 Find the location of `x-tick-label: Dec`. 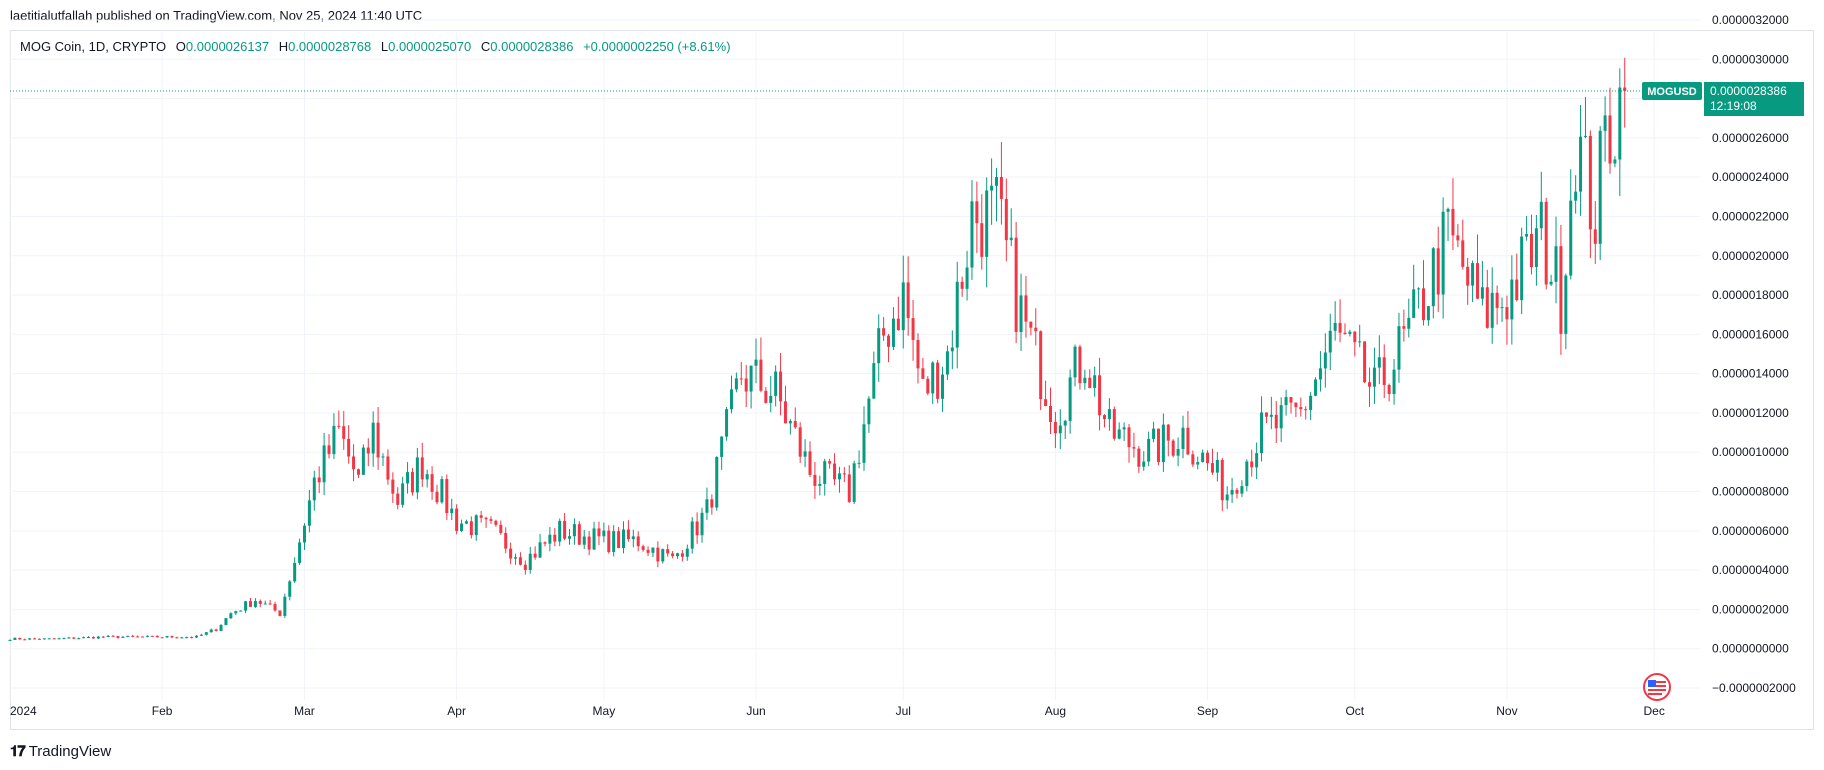

x-tick-label: Dec is located at coordinates (1654, 711).